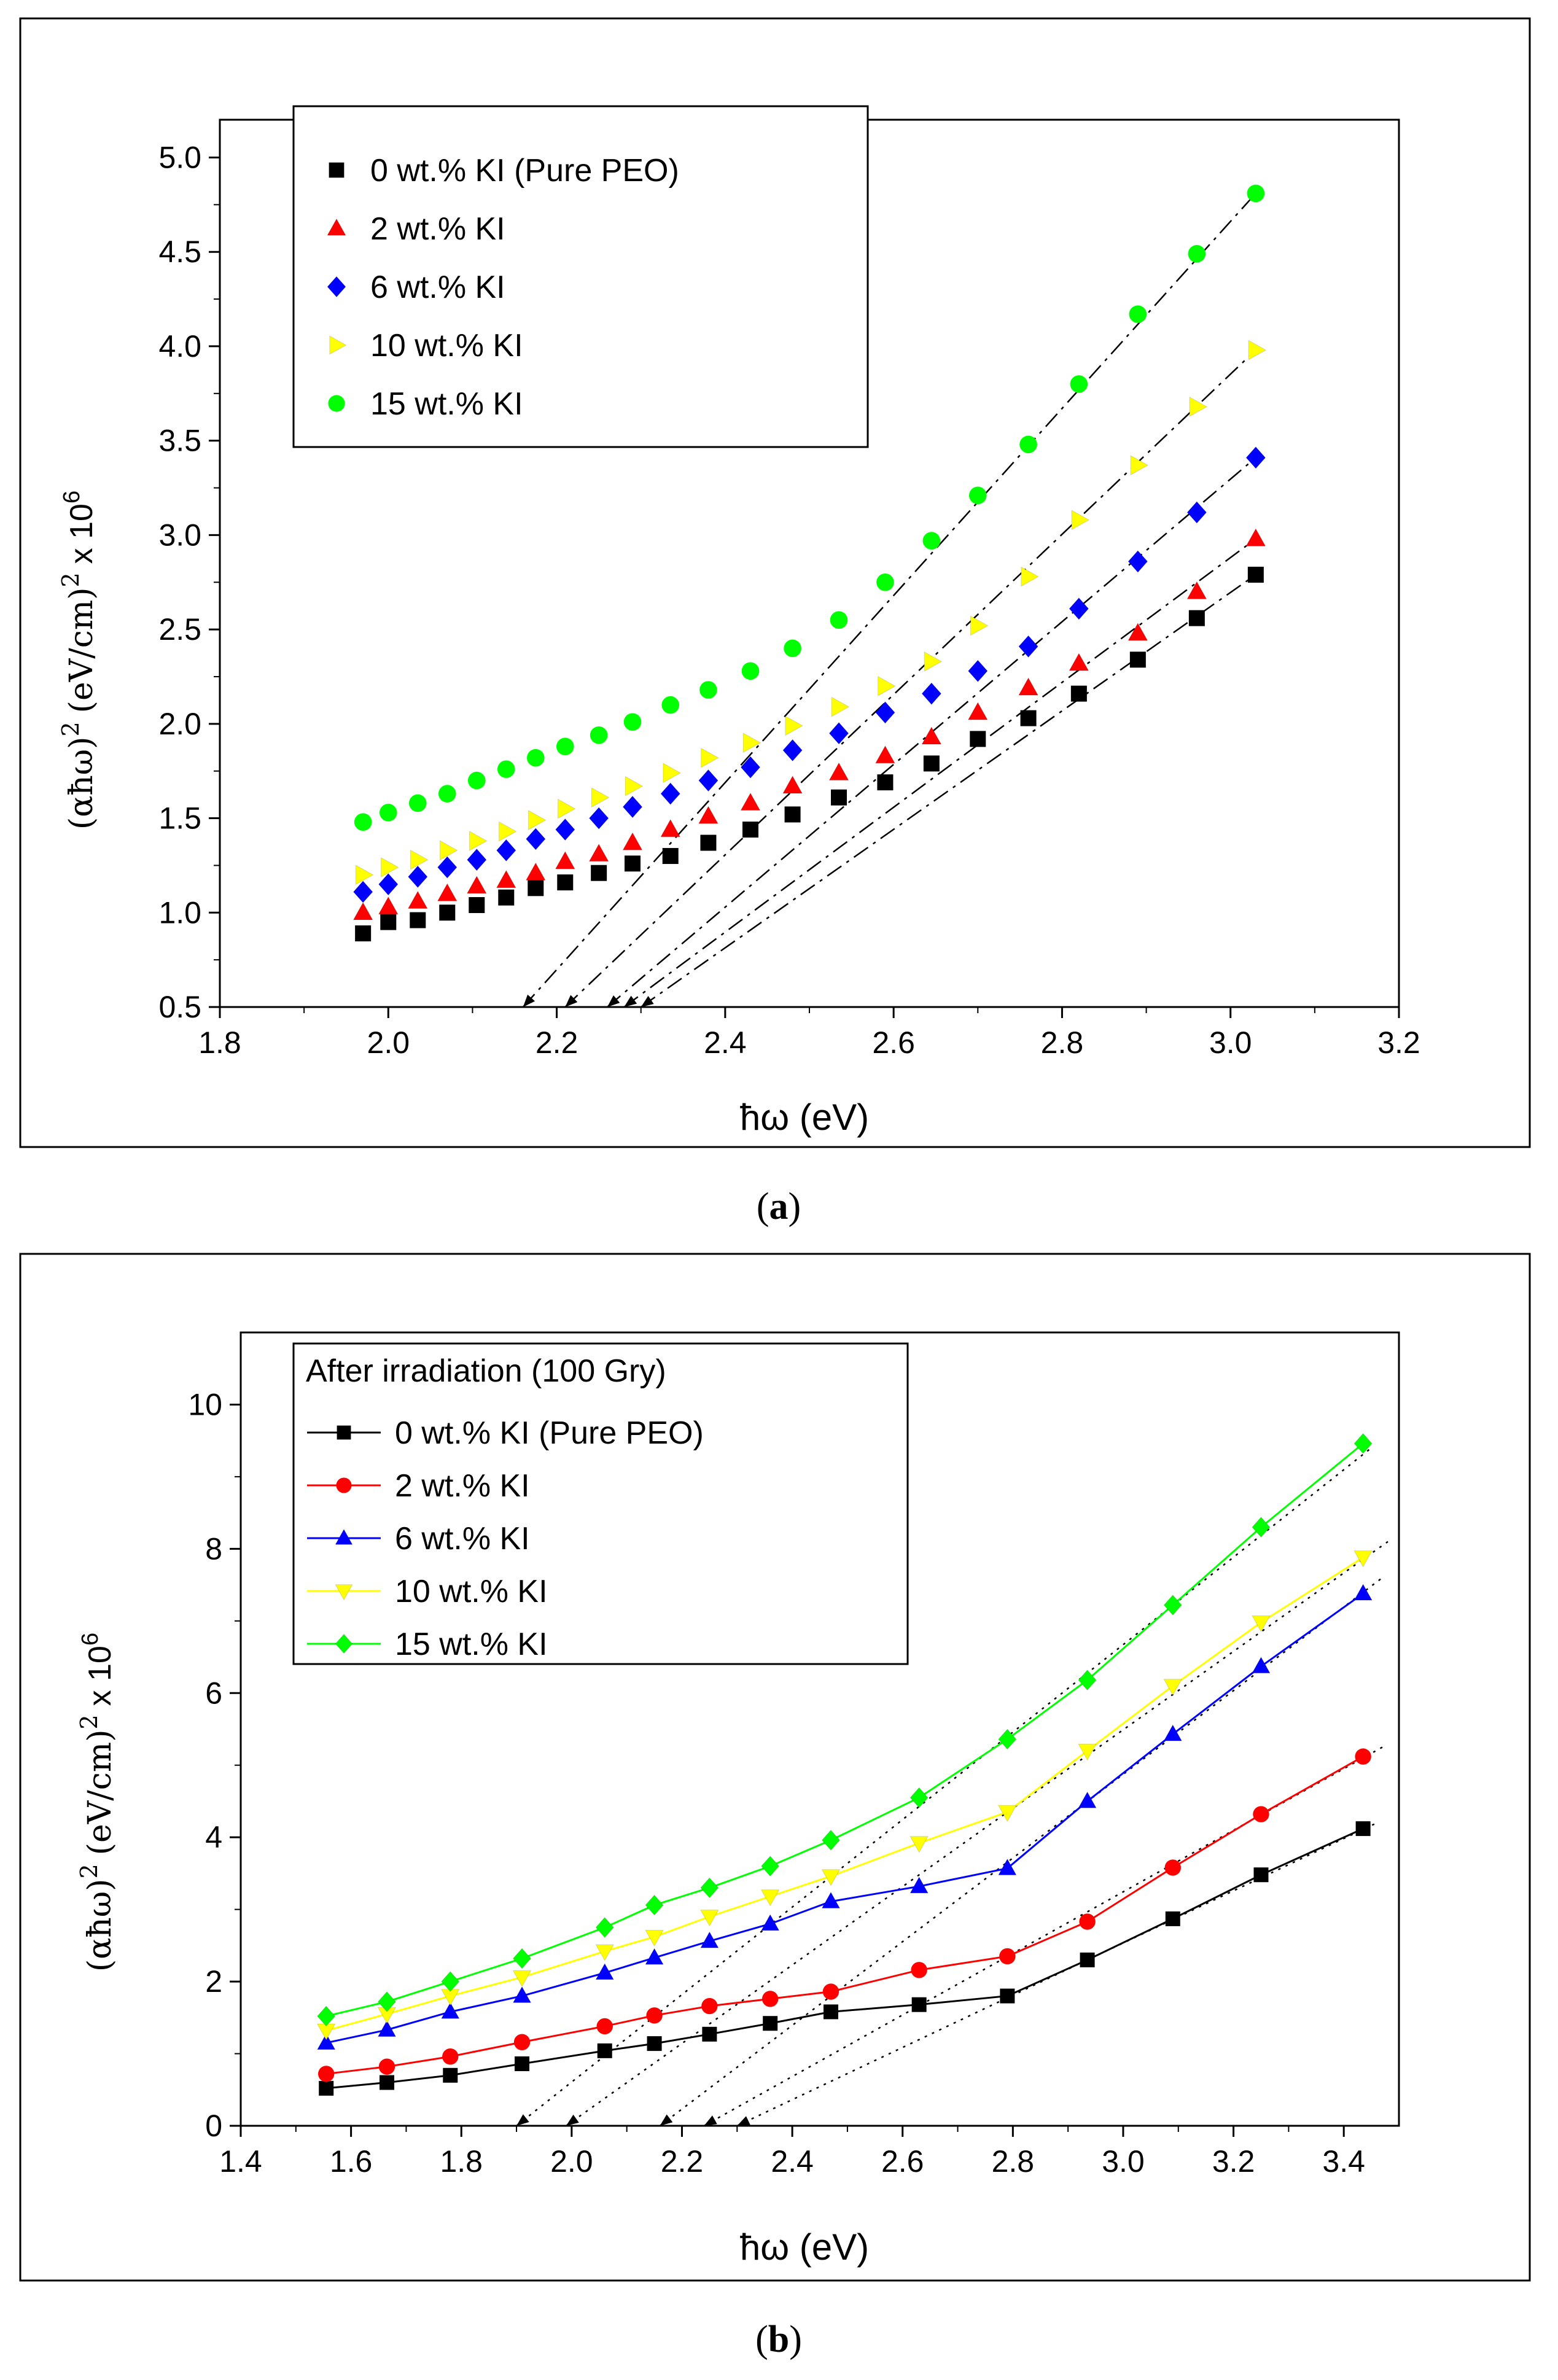  I want to click on x-tick-label: 2.8, so click(1013, 2161).